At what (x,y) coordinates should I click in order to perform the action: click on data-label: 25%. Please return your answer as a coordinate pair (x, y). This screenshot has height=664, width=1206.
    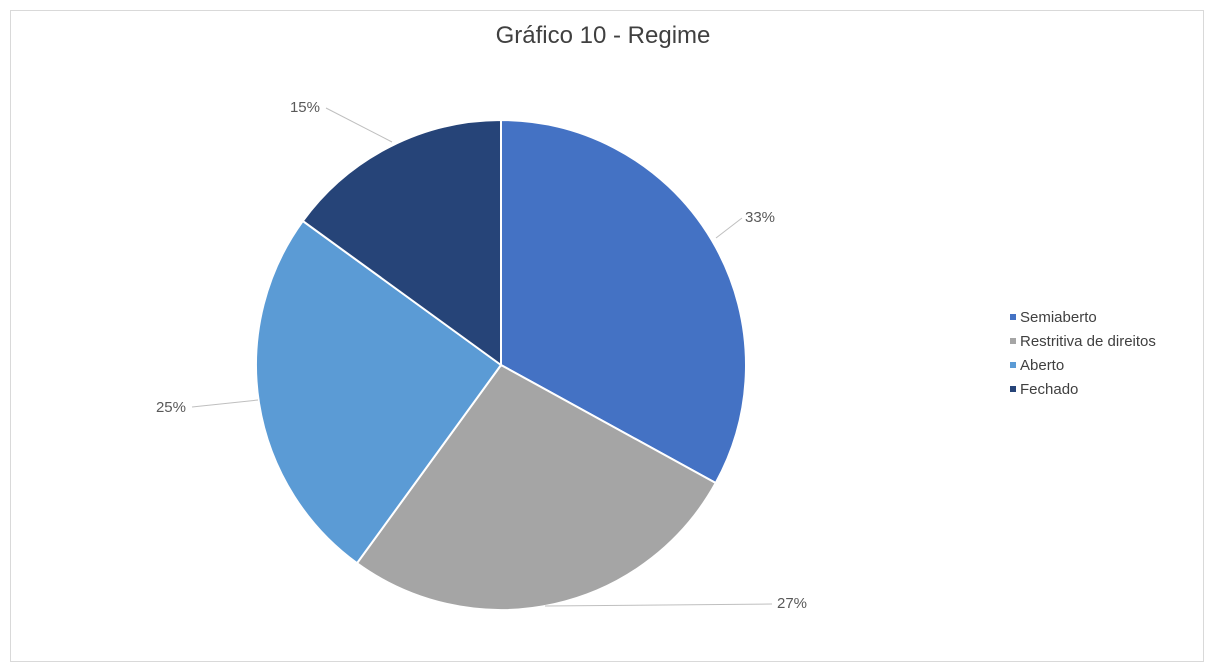
    Looking at the image, I should click on (171, 407).